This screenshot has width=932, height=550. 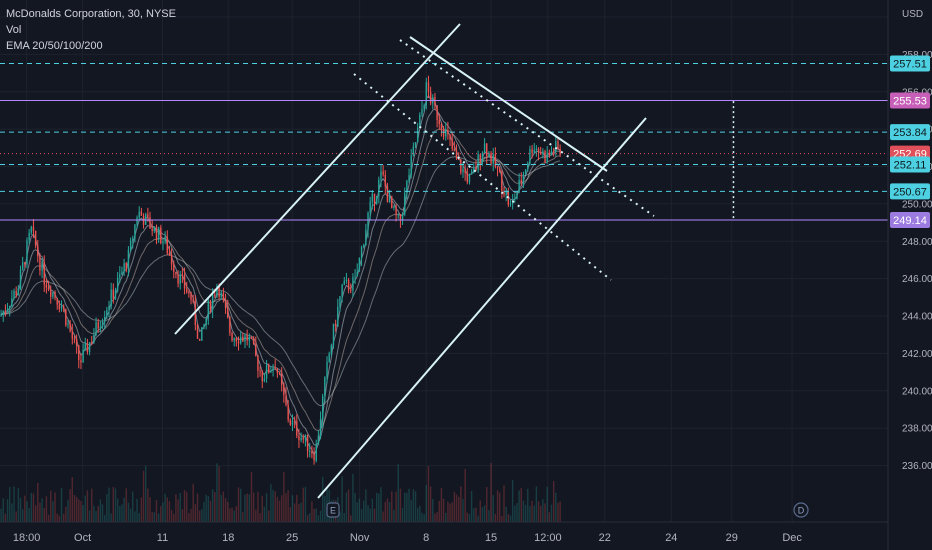 I want to click on price-tag-bg, so click(x=910, y=219).